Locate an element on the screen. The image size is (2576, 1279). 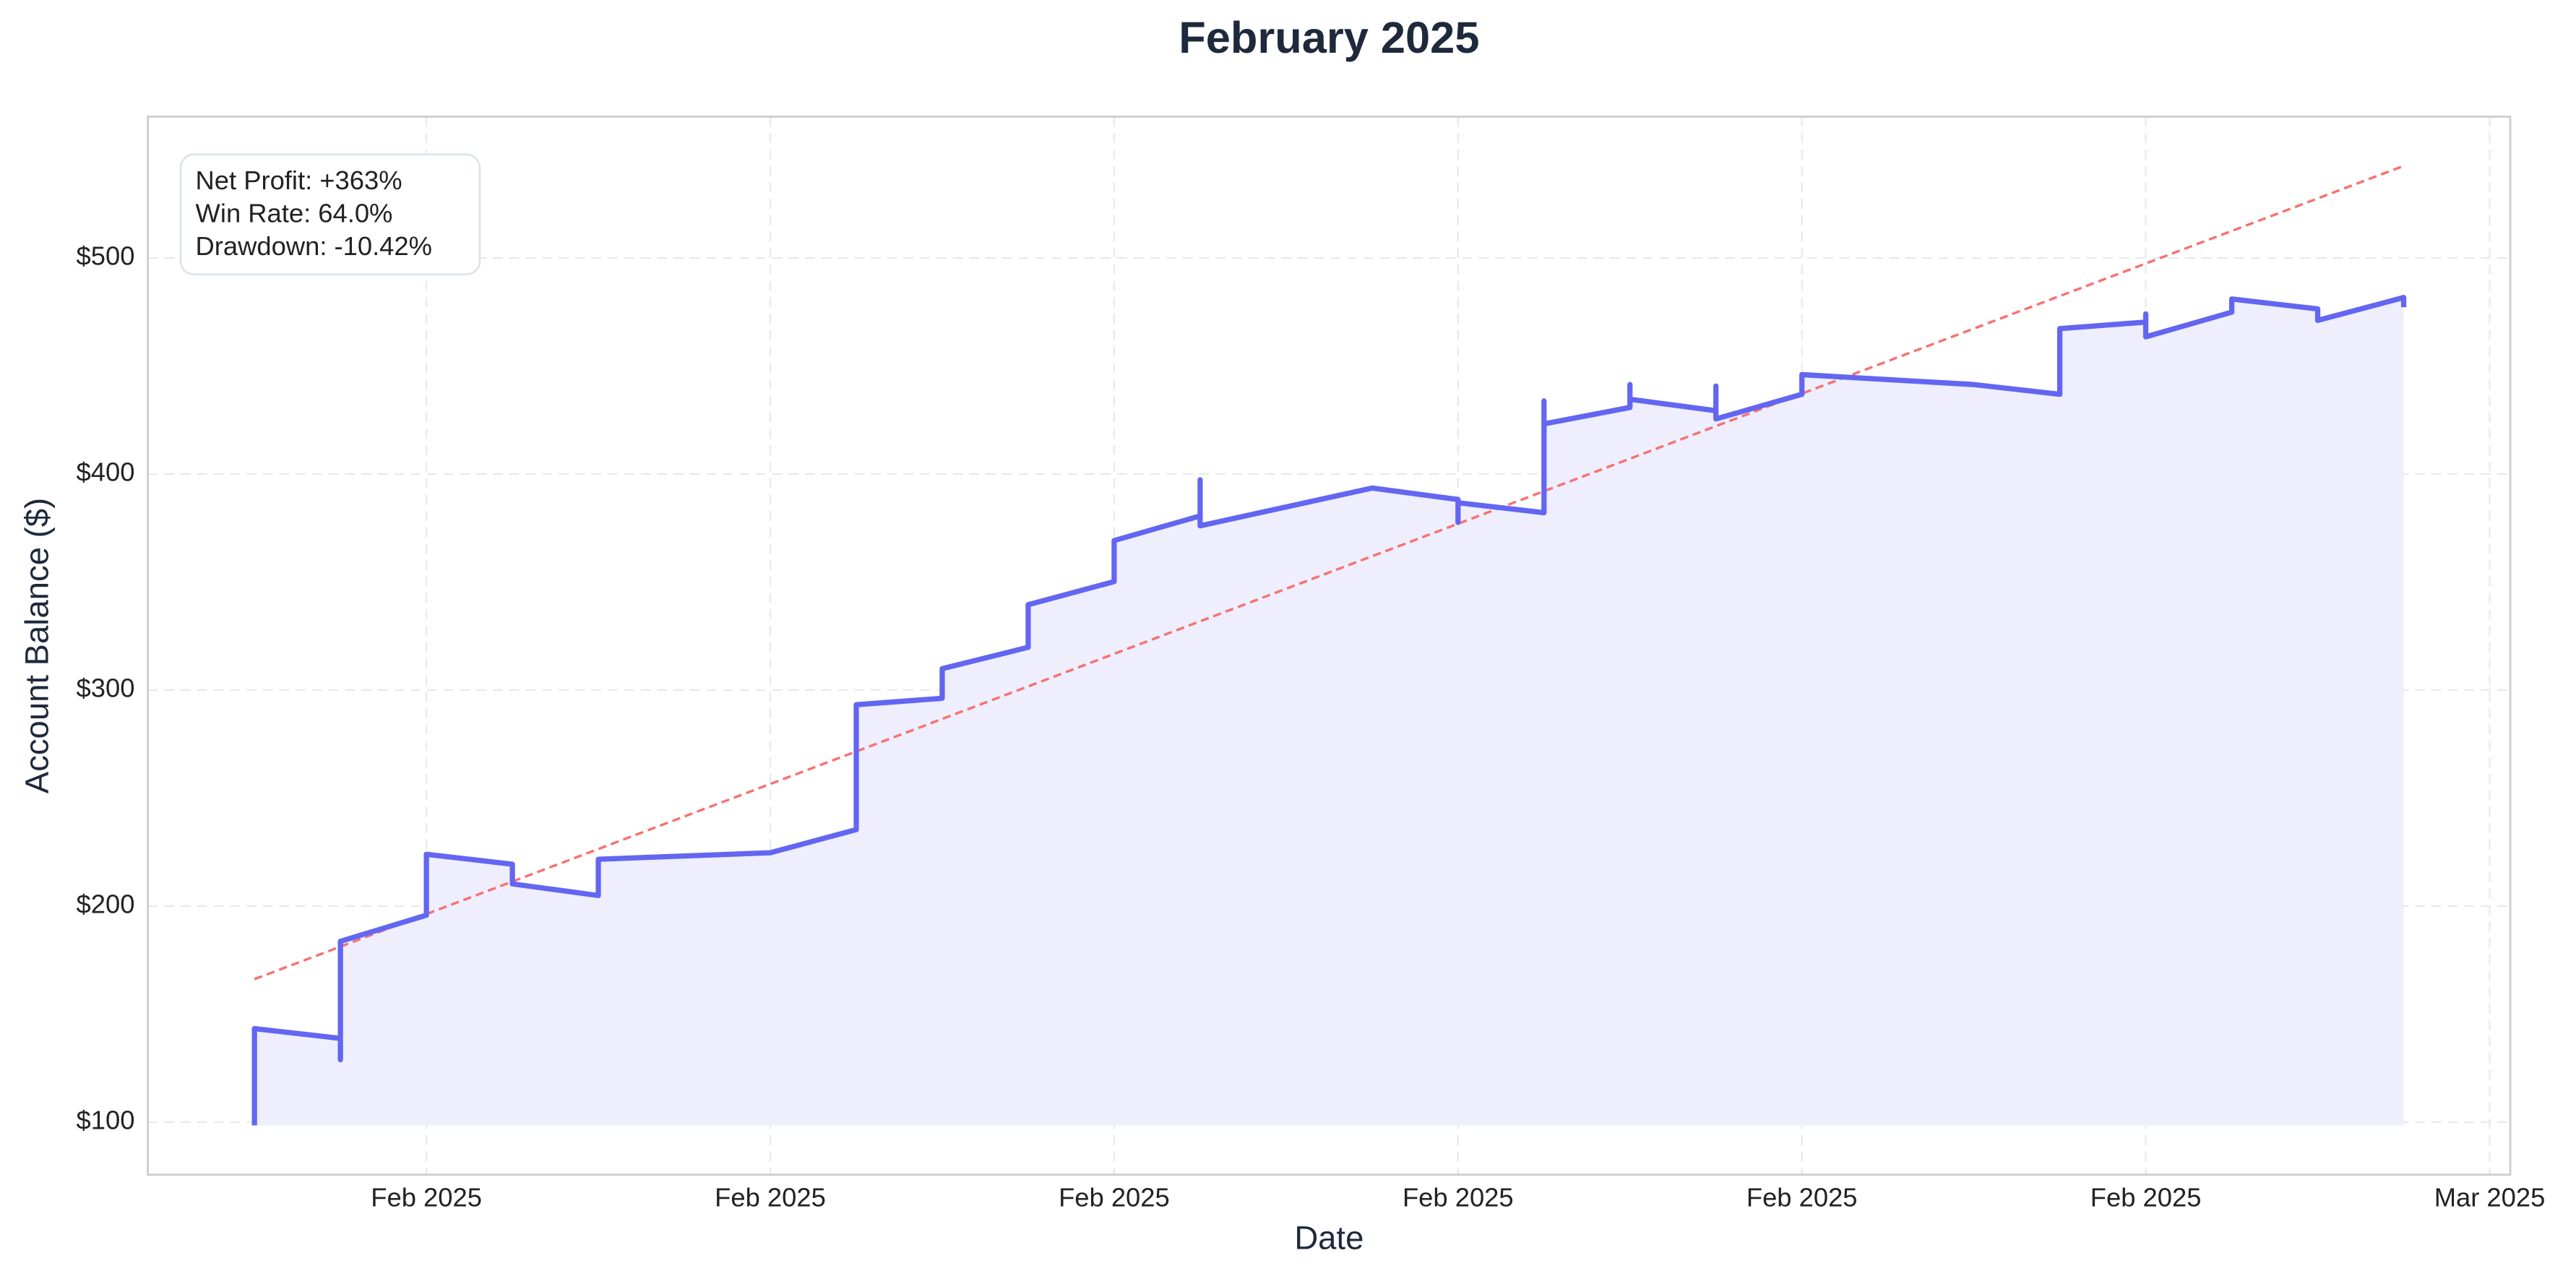
annotation-text: Net Profit: +363% is located at coordinates (299, 180).